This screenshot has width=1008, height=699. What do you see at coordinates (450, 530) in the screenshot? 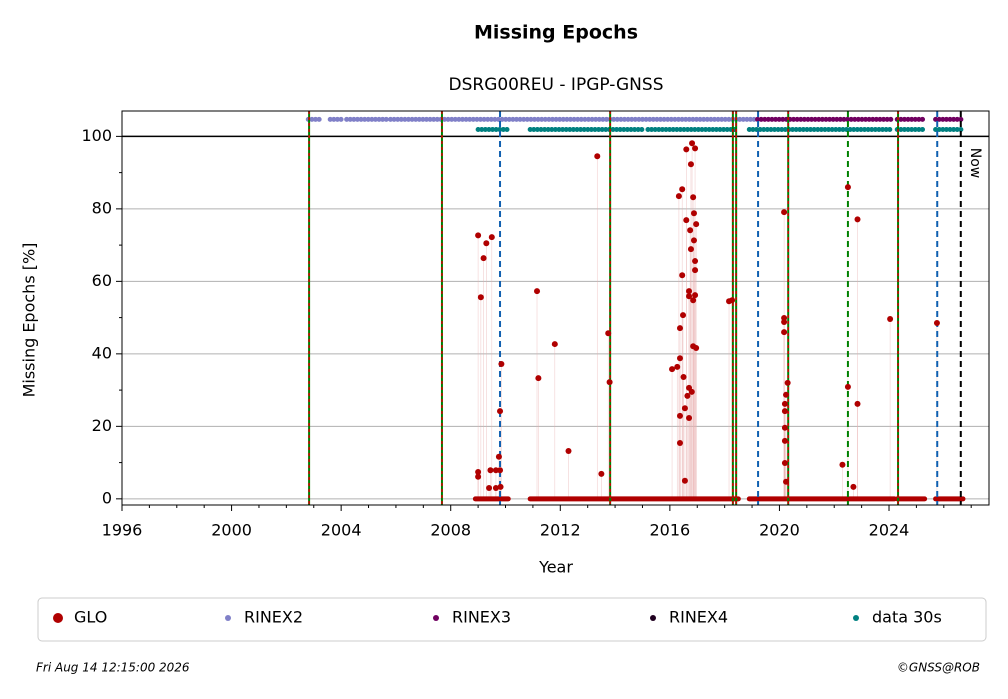
I see `x-tick-label: 2008` at bounding box center [450, 530].